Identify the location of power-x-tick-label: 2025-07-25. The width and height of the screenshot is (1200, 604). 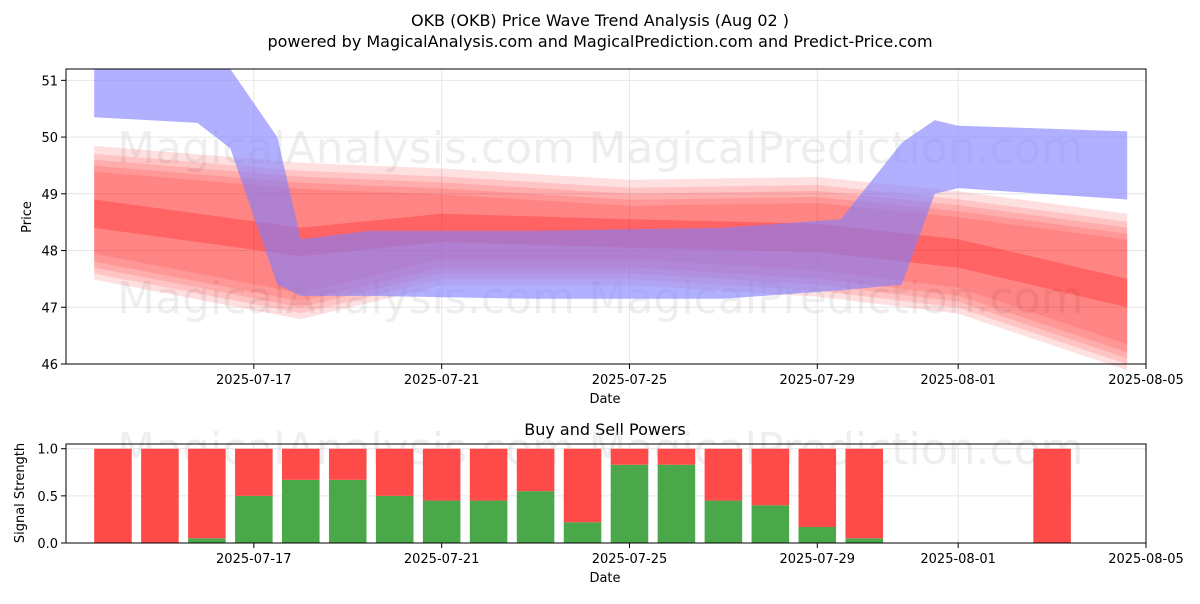
(630, 559).